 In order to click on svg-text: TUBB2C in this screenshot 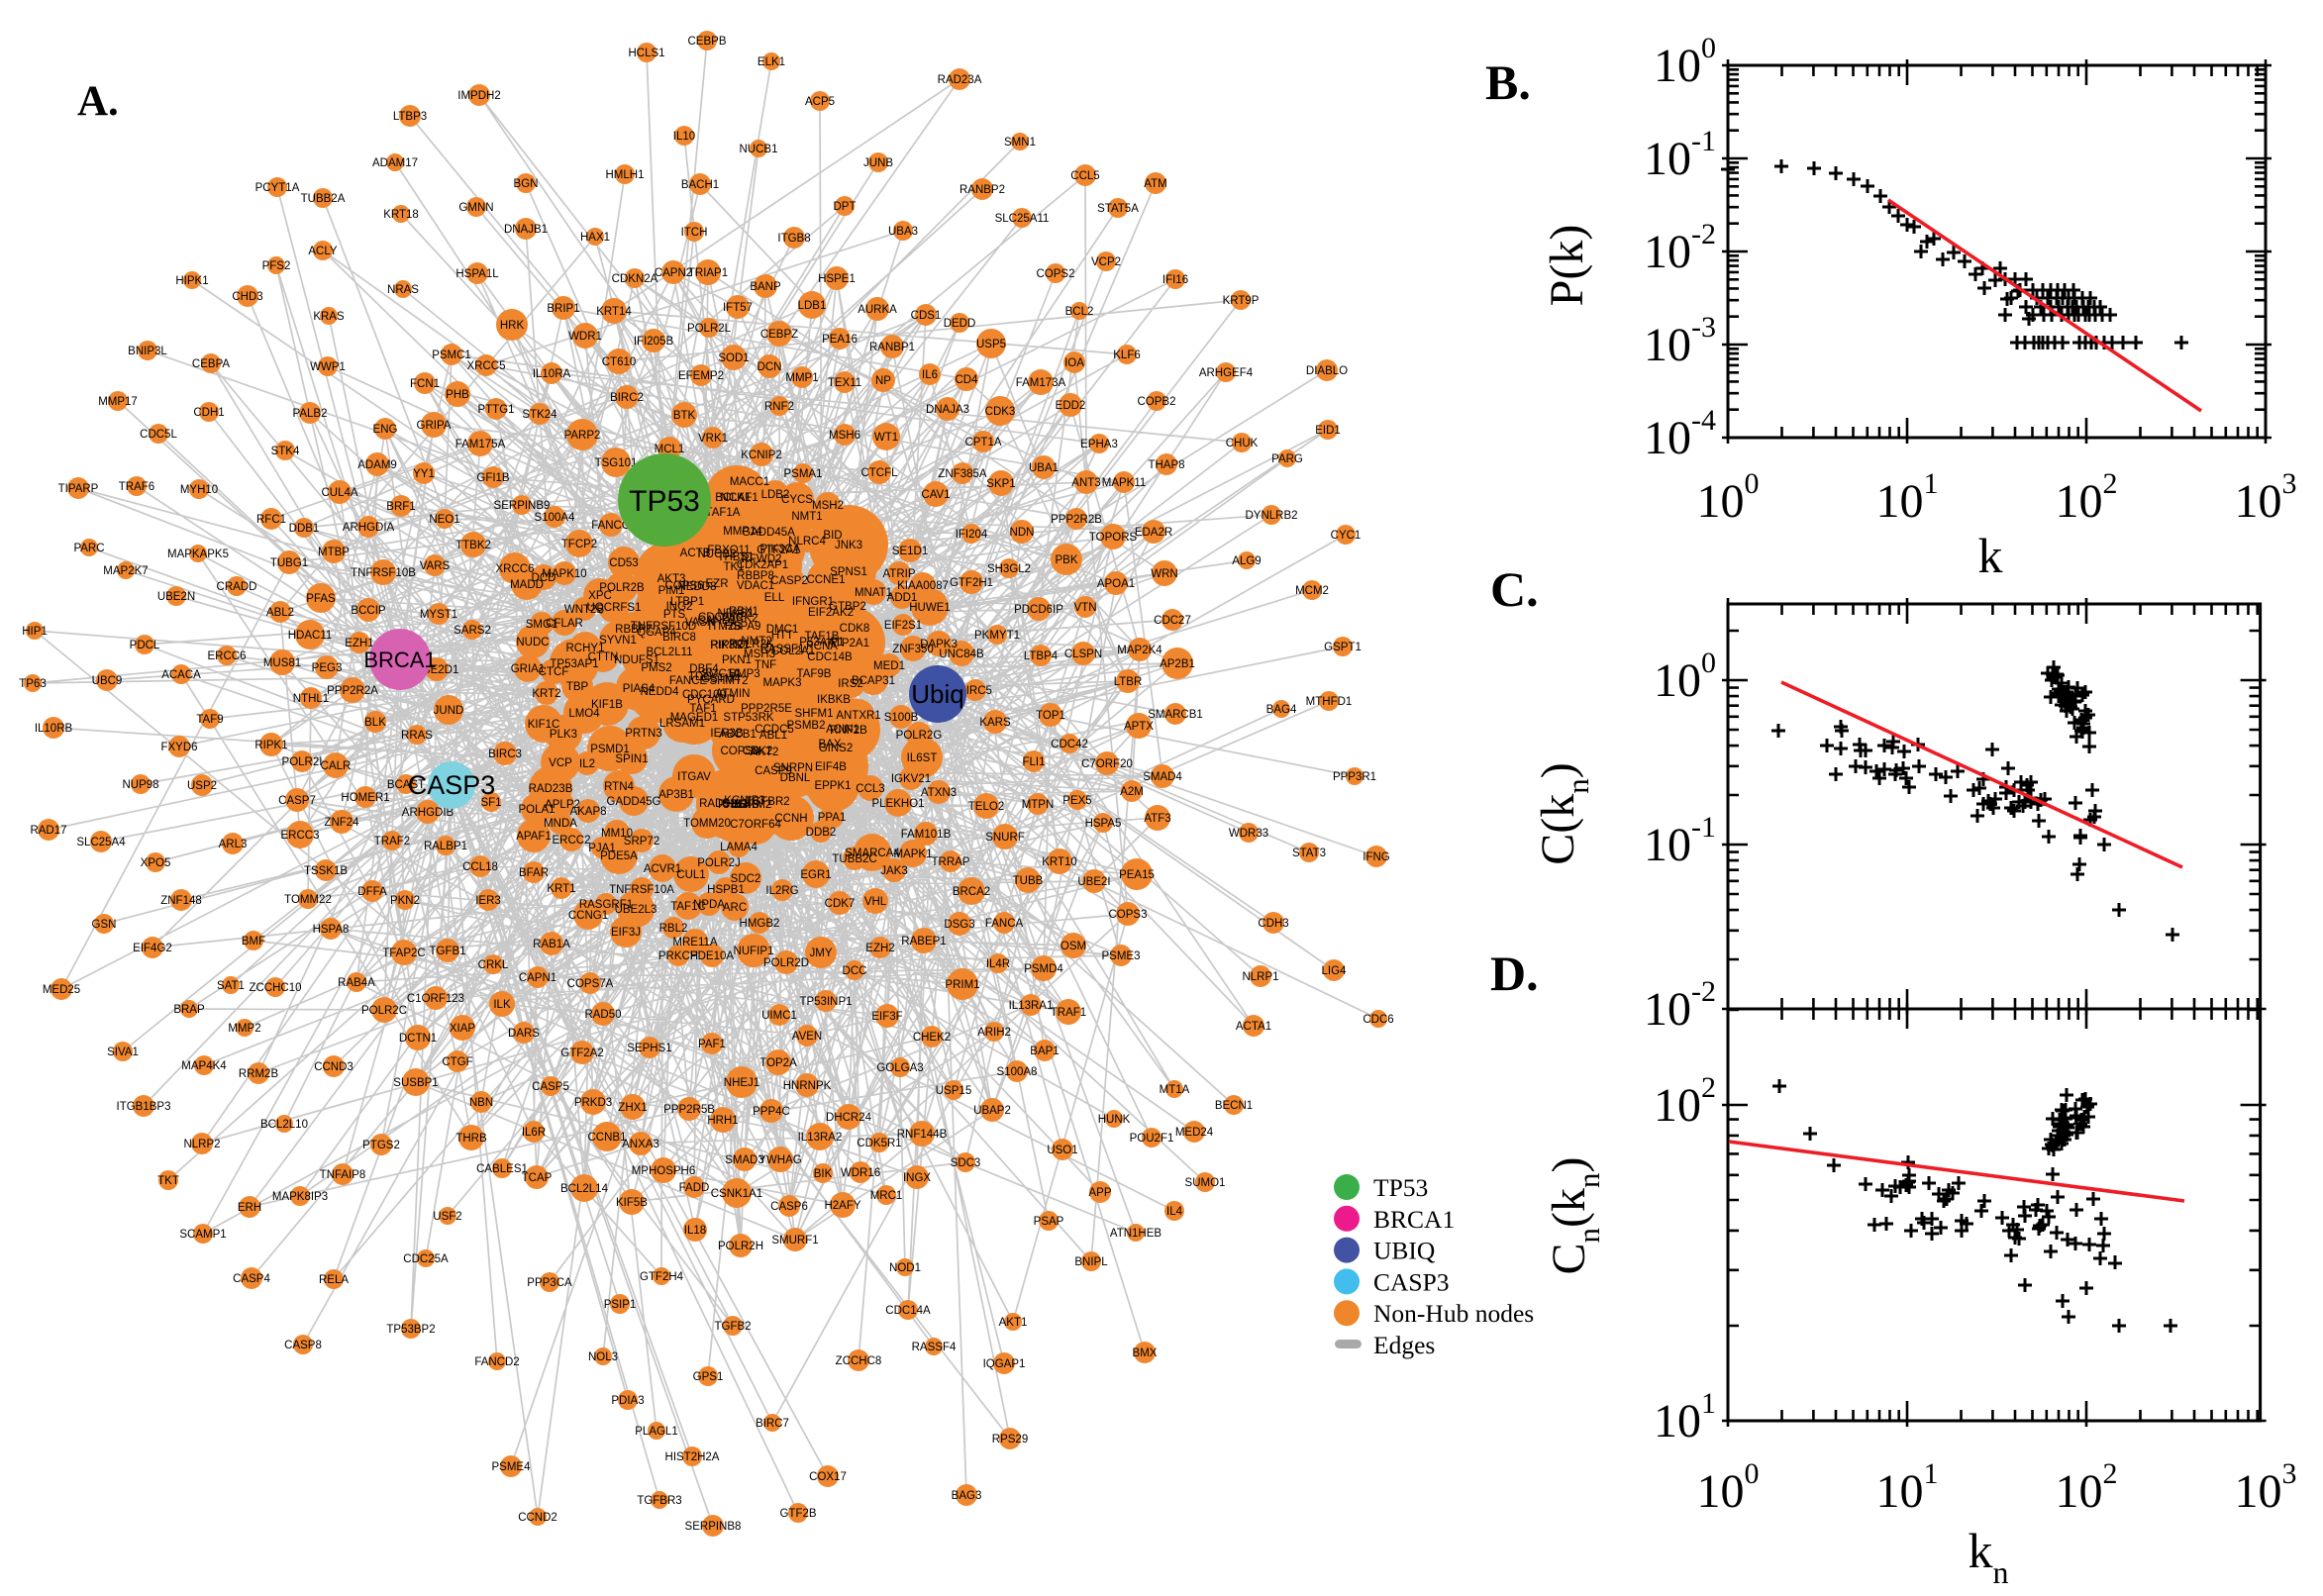, I will do `click(854, 859)`.